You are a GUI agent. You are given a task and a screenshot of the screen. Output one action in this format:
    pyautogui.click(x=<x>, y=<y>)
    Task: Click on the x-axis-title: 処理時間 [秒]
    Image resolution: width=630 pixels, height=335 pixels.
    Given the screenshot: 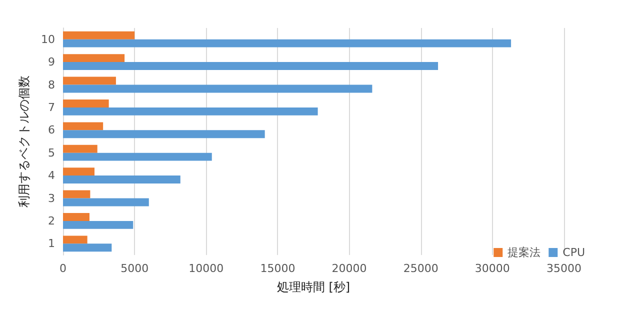 What is the action you would take?
    pyautogui.click(x=313, y=287)
    